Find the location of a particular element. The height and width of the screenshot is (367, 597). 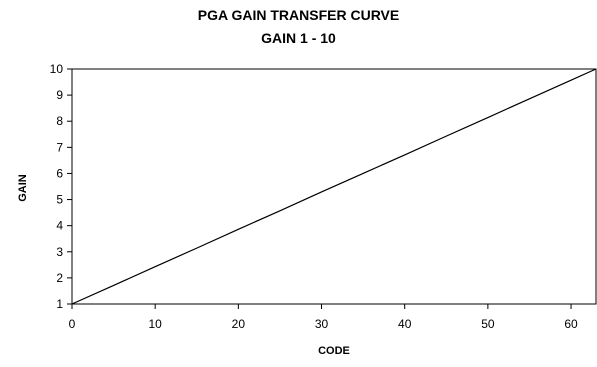

x-tick-label: 30 is located at coordinates (322, 324).